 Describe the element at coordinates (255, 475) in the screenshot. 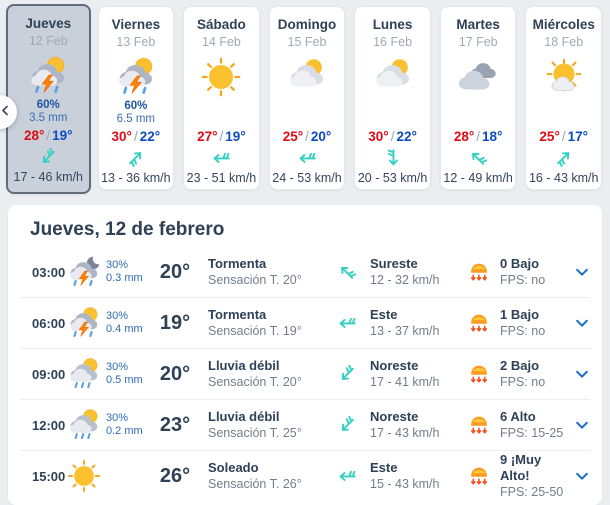

I see `condition: Soleado Sensación T. 26°` at that location.